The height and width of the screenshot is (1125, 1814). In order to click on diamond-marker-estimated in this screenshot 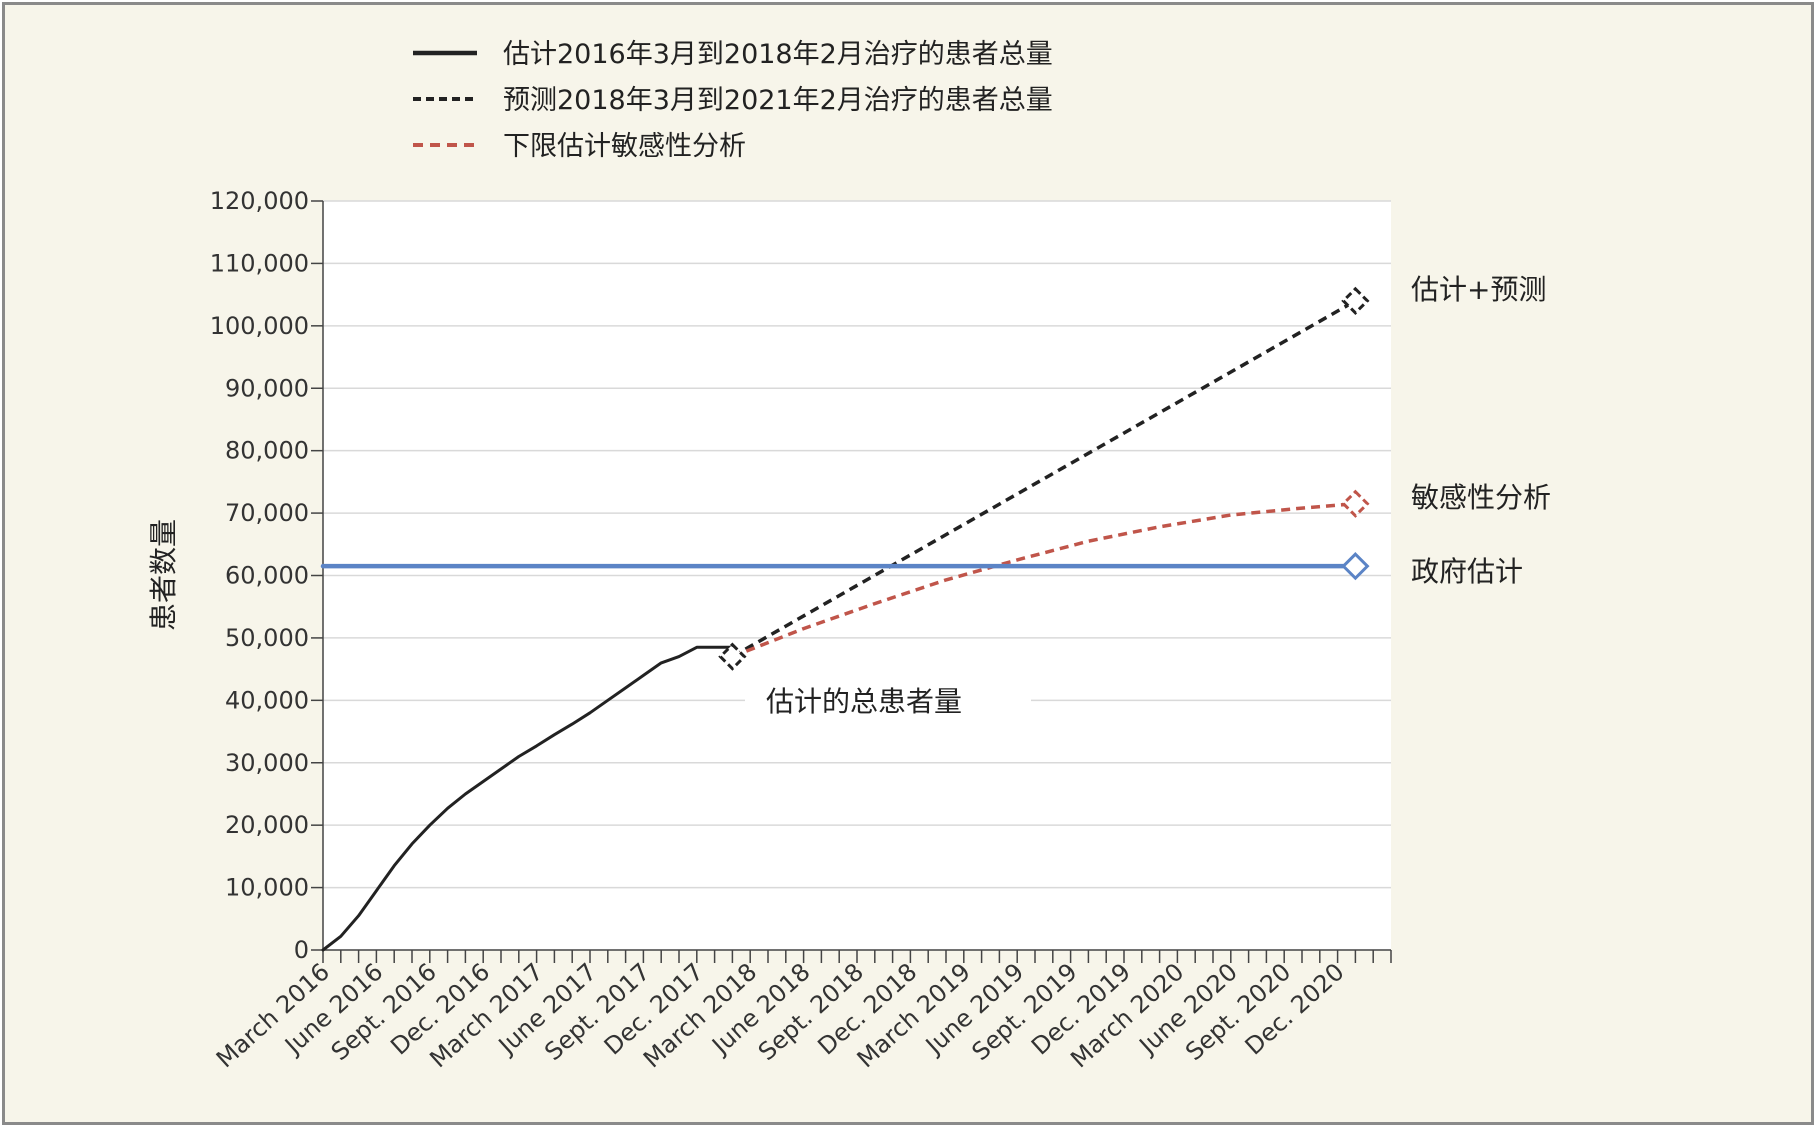, I will do `click(732, 656)`.